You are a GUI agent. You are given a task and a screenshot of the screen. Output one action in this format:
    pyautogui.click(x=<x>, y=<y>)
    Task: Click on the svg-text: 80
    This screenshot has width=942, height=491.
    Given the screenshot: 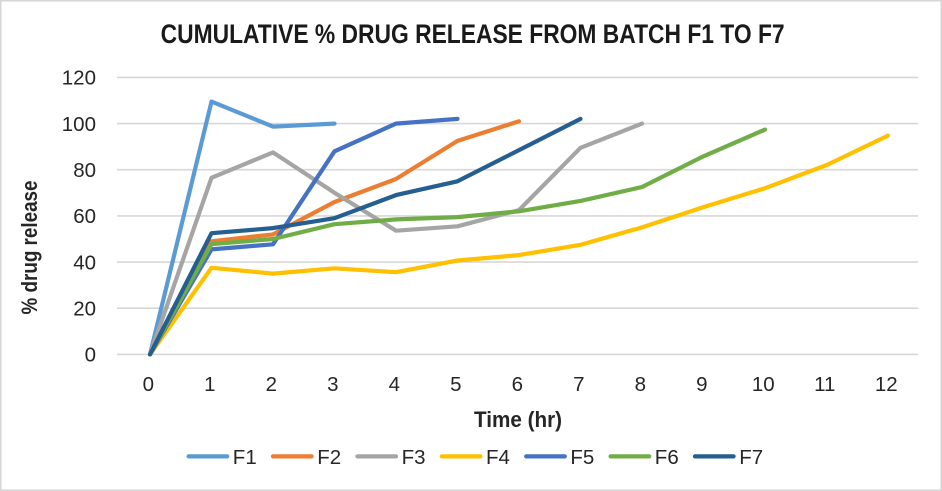 What is the action you would take?
    pyautogui.click(x=84, y=170)
    